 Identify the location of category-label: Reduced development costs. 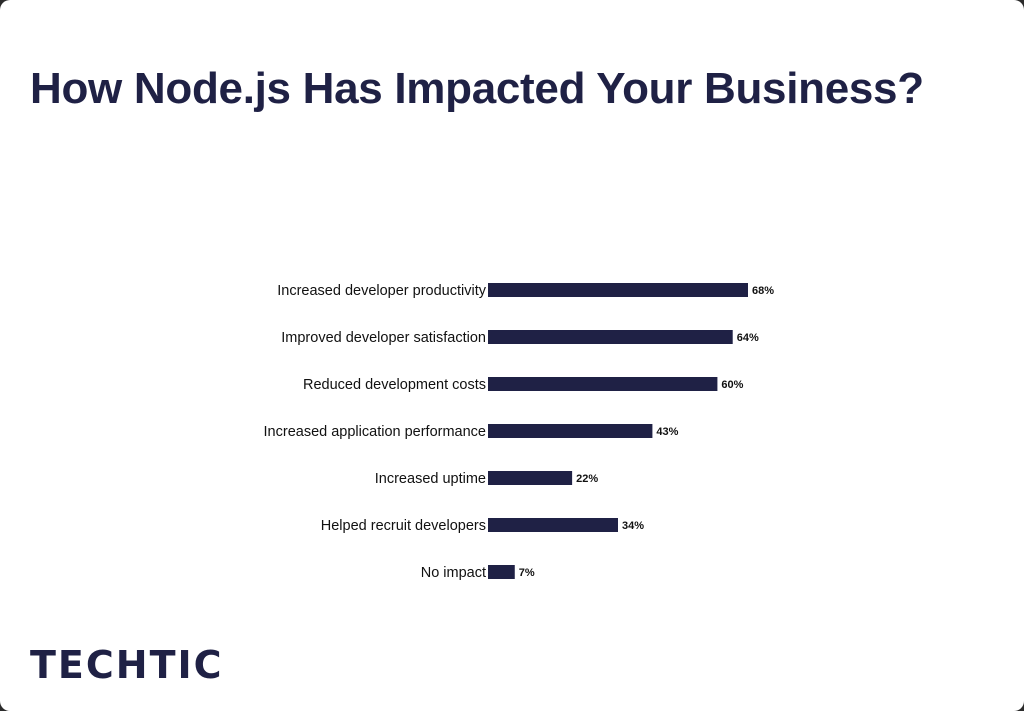
(394, 385).